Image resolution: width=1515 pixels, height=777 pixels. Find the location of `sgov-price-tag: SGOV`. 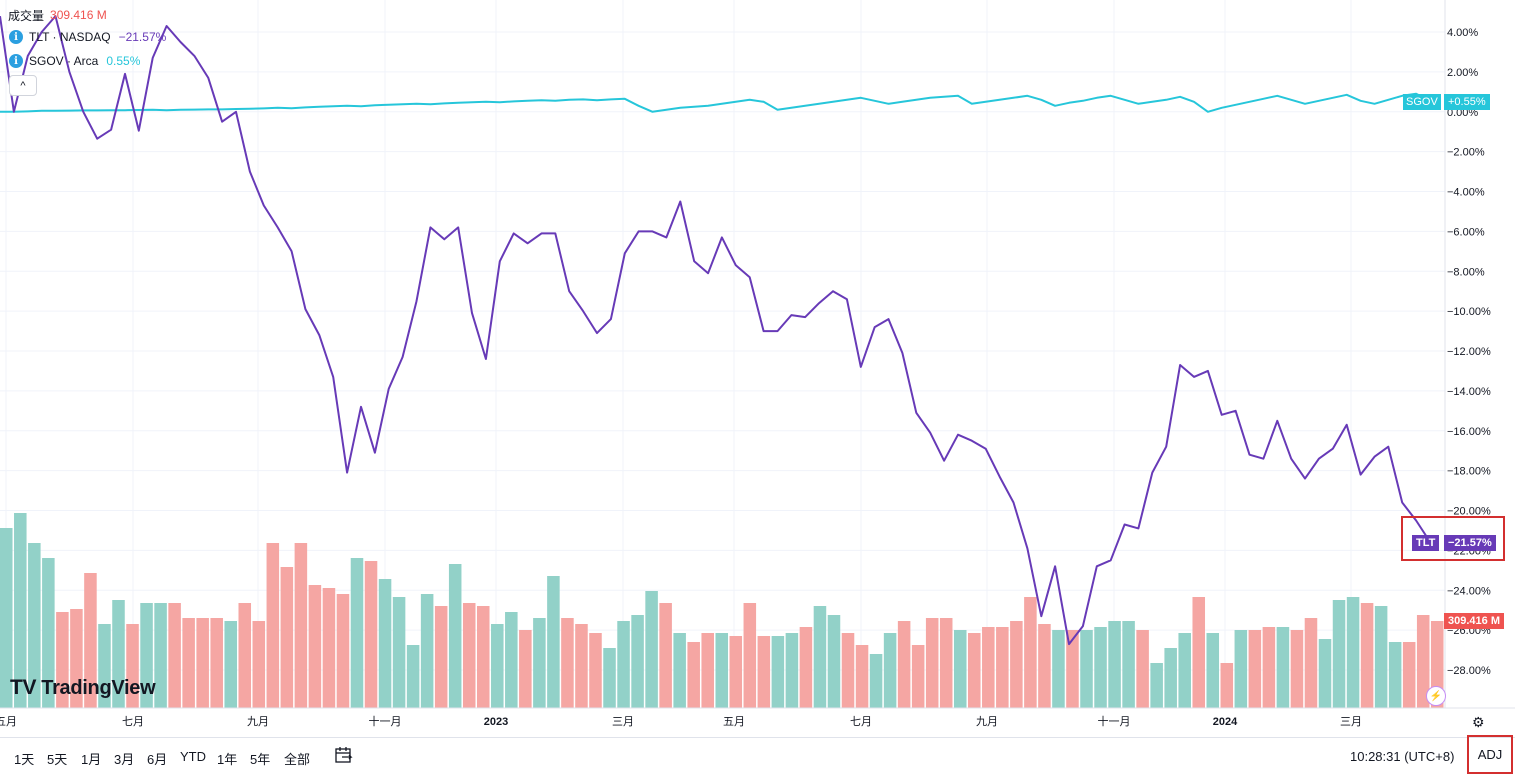

sgov-price-tag: SGOV is located at coordinates (1422, 102).